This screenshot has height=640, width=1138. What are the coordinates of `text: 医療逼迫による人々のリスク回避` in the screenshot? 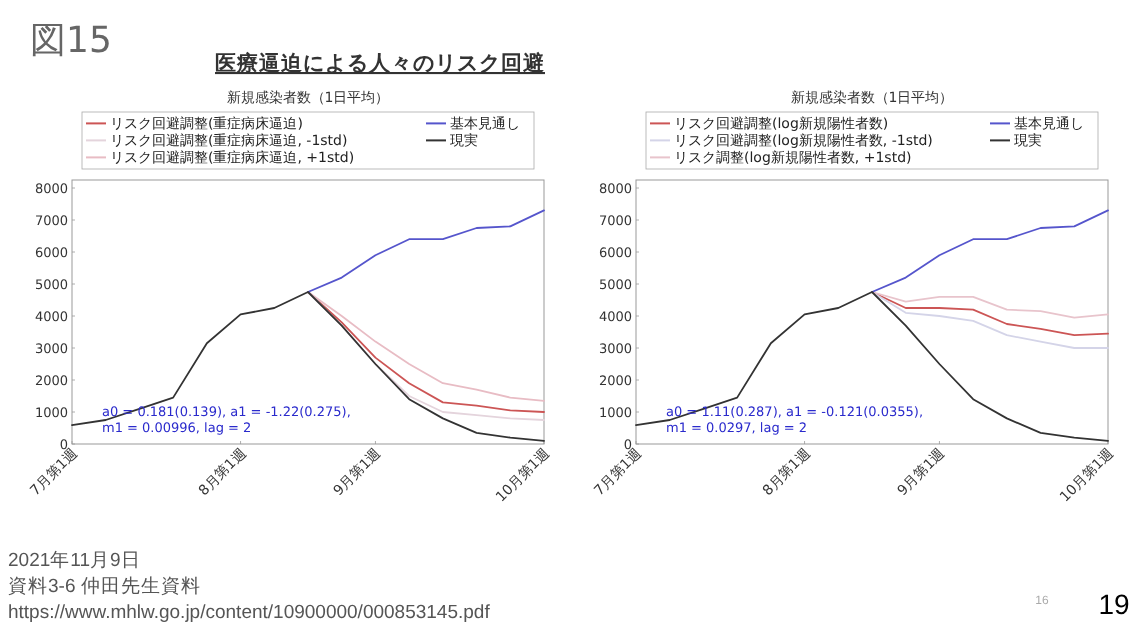 It's located at (380, 63).